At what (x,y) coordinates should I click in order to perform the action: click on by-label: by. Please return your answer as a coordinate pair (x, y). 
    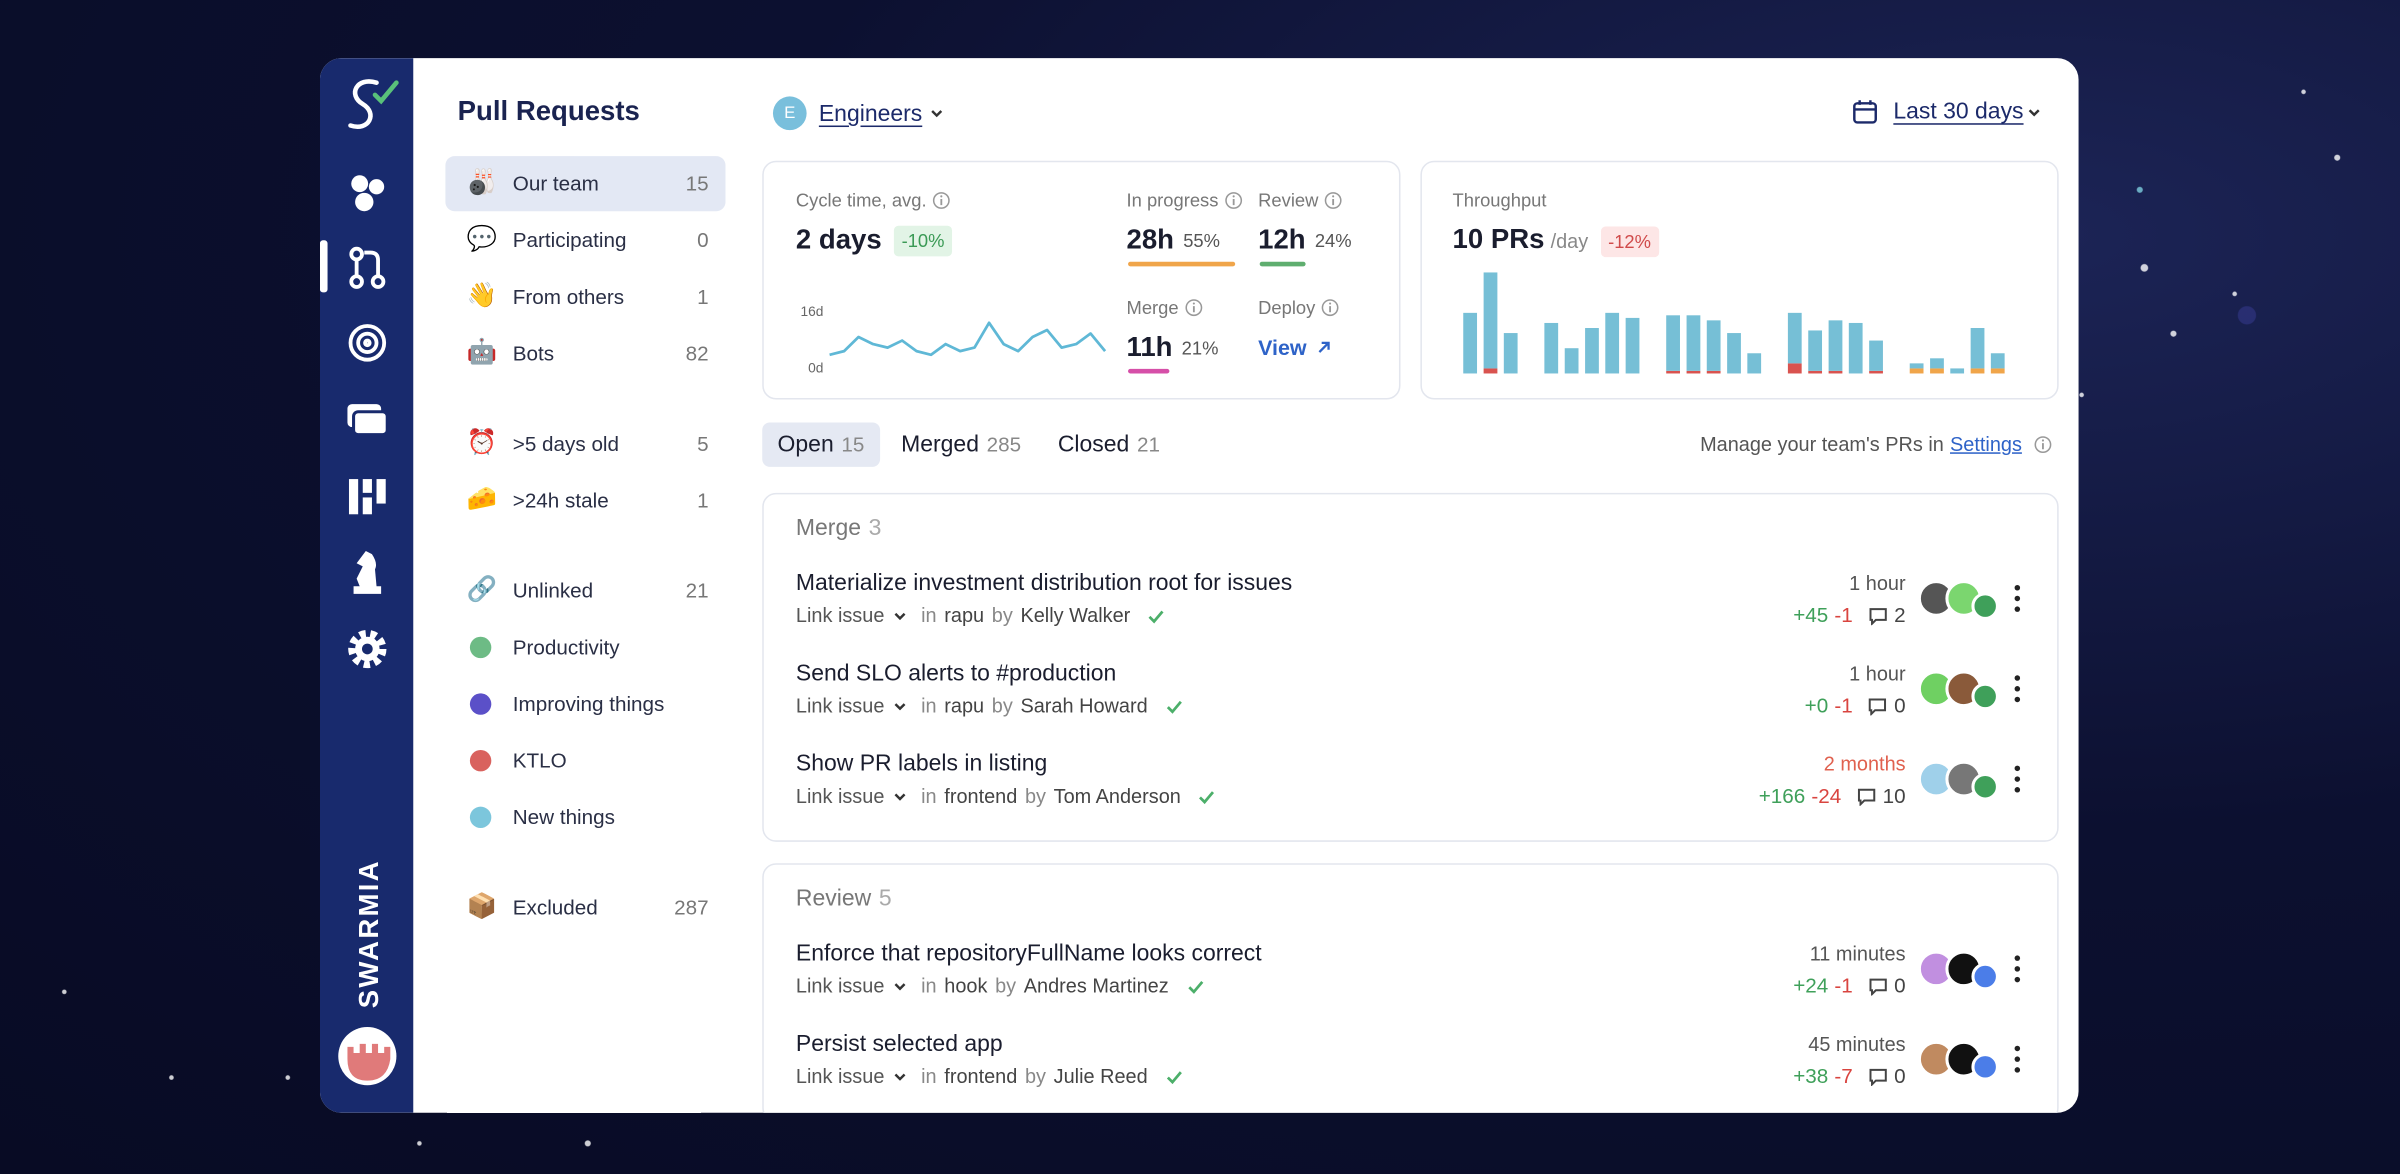
    Looking at the image, I should click on (1002, 706).